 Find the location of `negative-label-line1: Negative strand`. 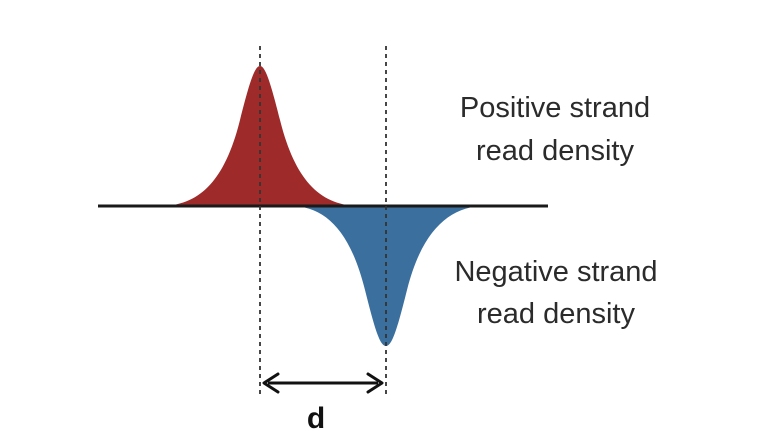

negative-label-line1: Negative strand is located at coordinates (555, 272).